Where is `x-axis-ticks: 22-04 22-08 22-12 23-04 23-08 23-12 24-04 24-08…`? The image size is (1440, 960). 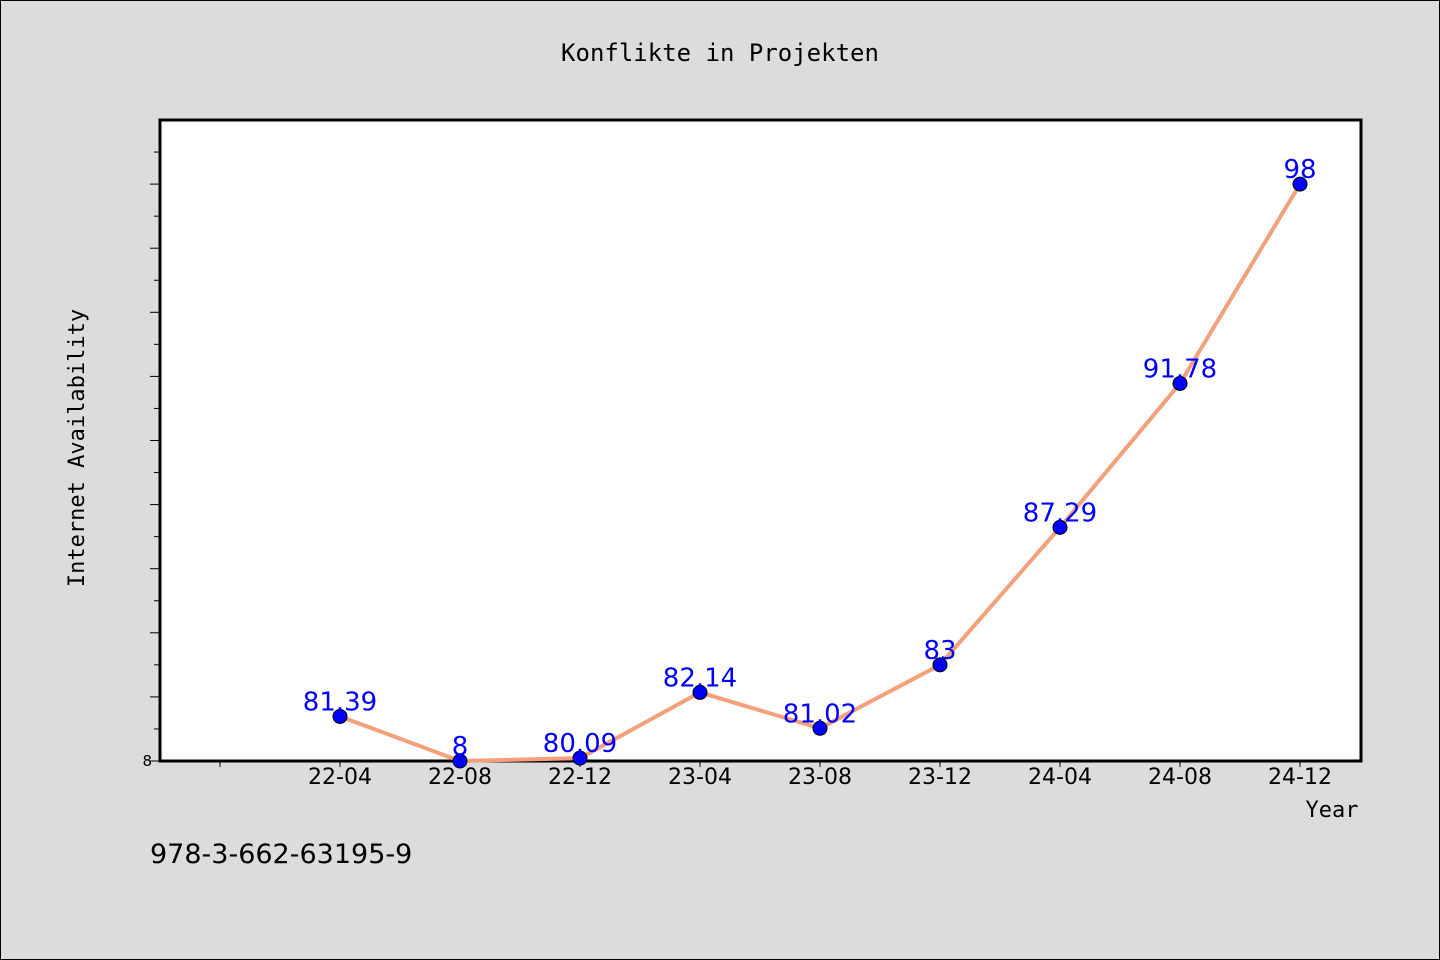 x-axis-ticks: 22-04 22-08 22-12 23-04 23-08 23-12 24-04 24-08… is located at coordinates (775, 775).